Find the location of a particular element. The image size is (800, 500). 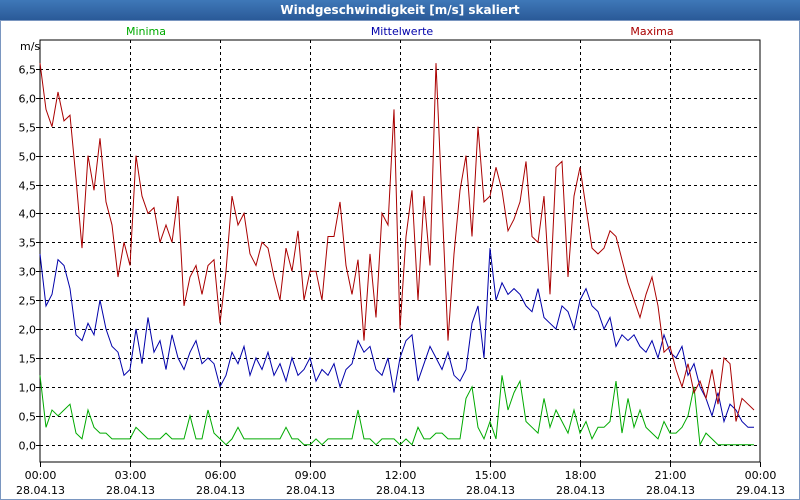

legend-minima: Minima is located at coordinates (146, 31).